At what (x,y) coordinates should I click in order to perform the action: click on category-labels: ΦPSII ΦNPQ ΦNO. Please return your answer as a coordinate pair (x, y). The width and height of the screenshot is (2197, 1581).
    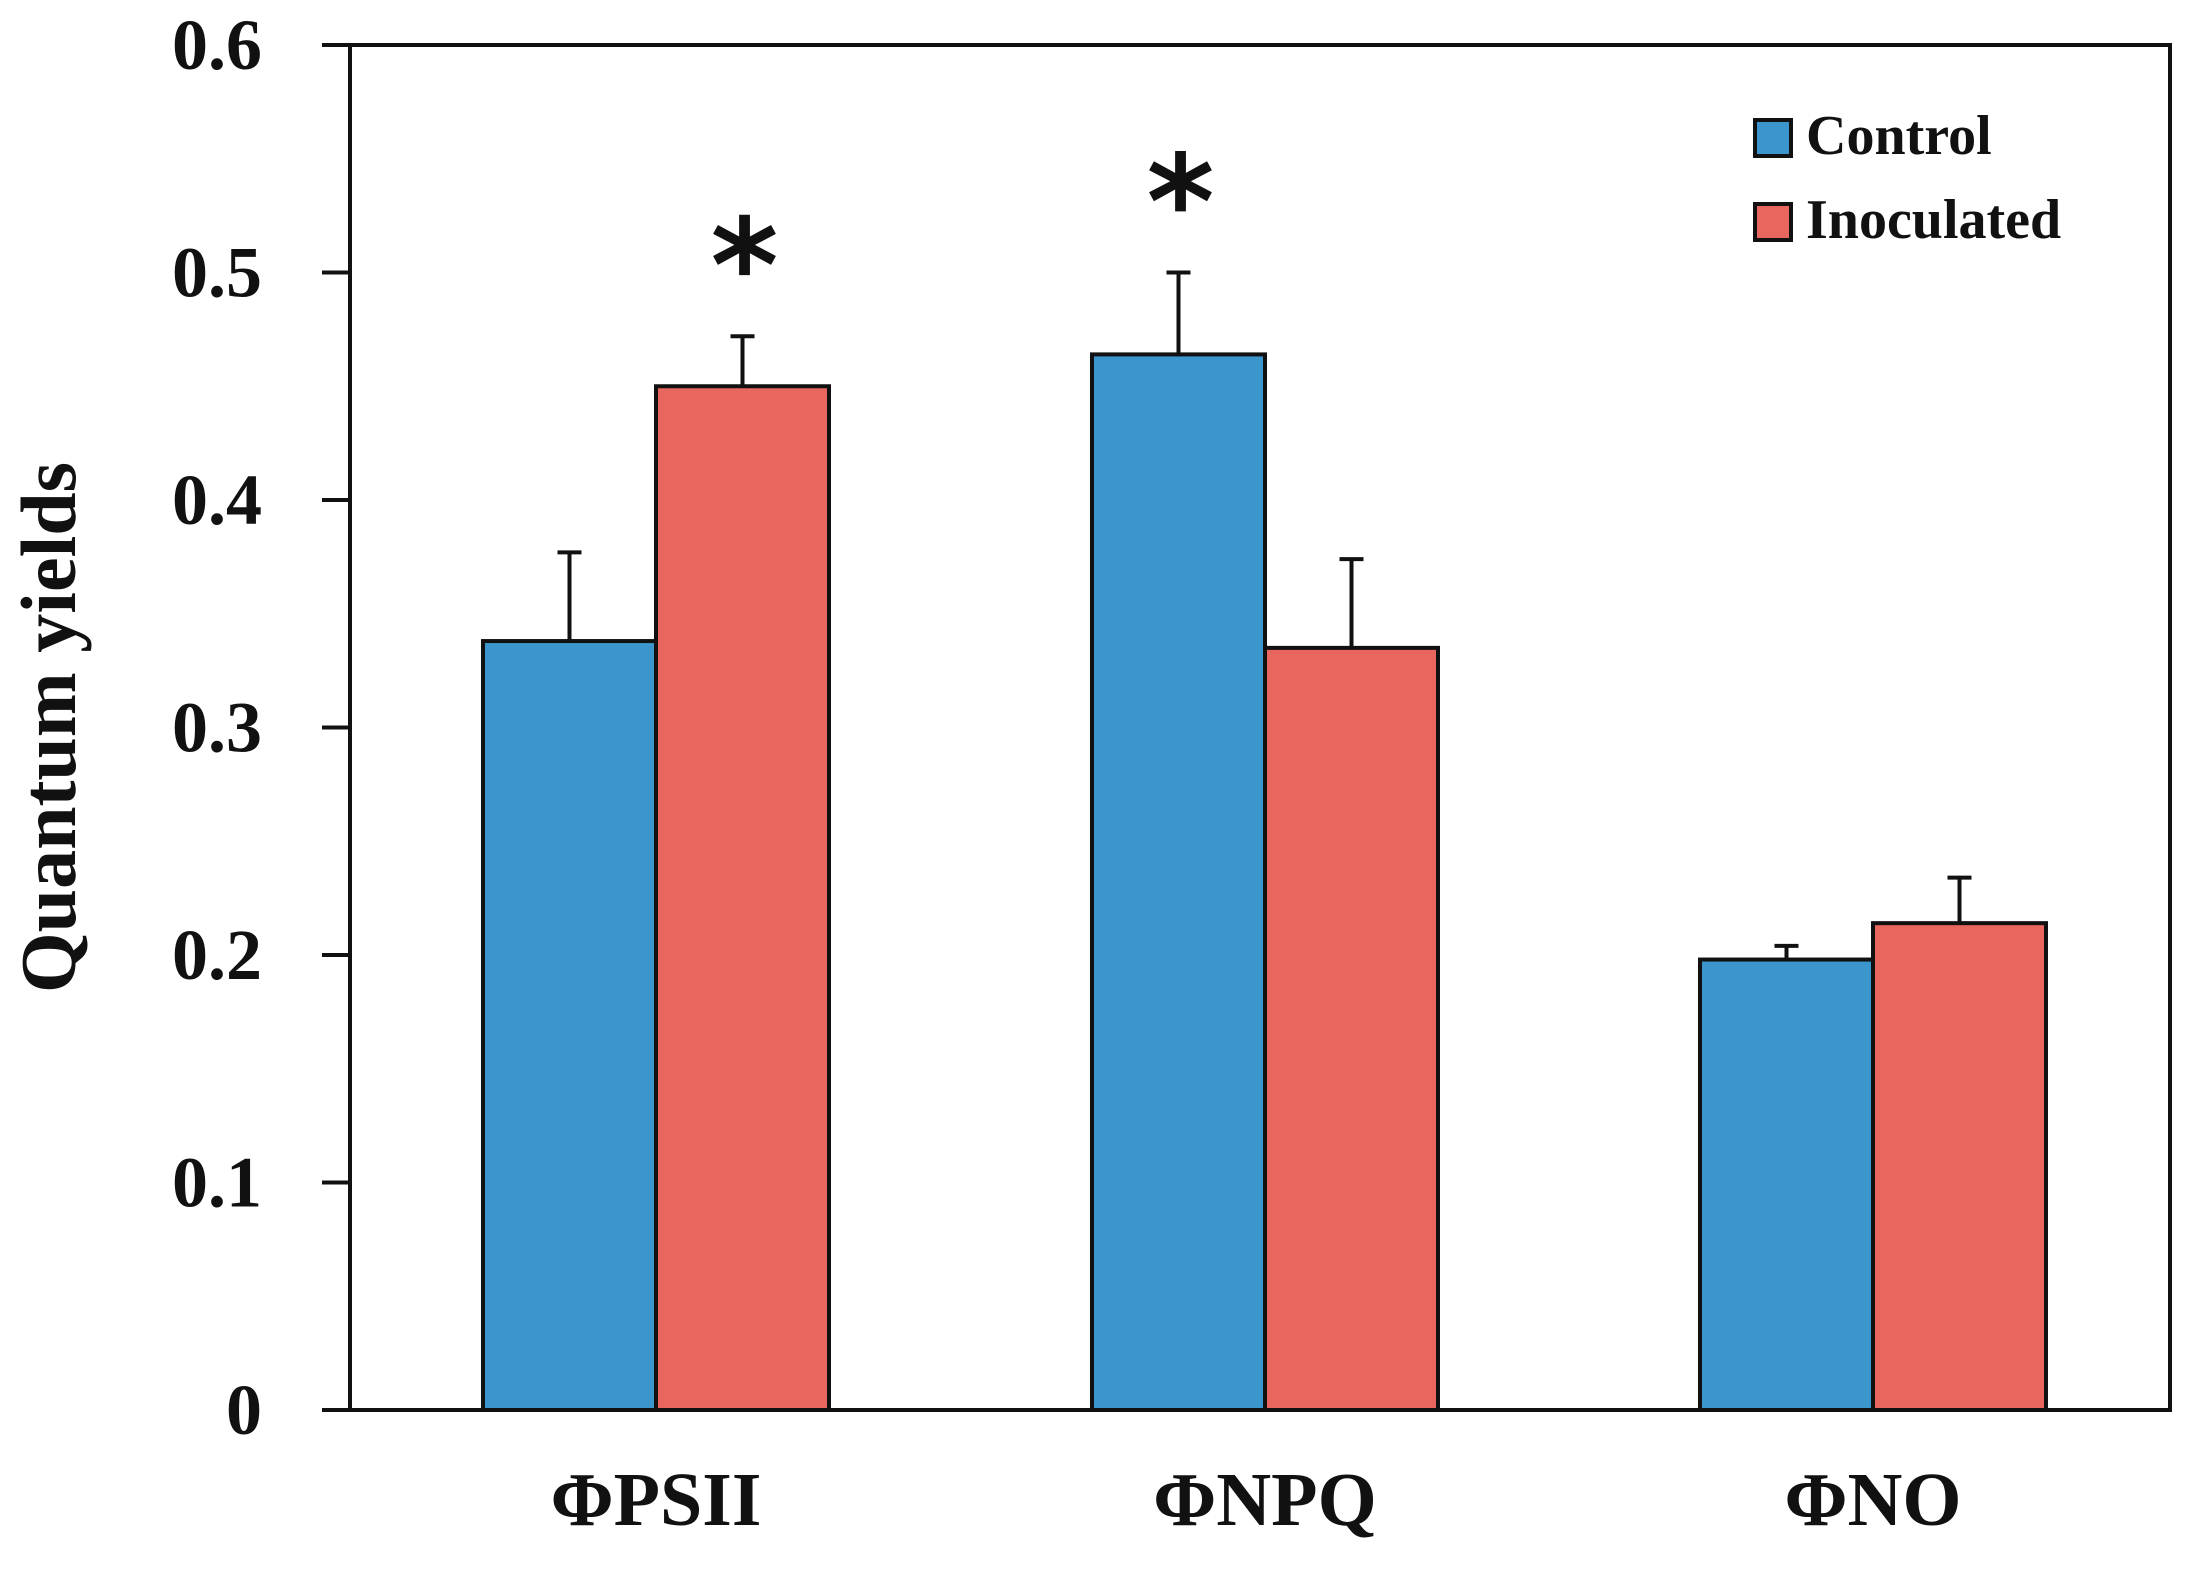
    Looking at the image, I should click on (1256, 1500).